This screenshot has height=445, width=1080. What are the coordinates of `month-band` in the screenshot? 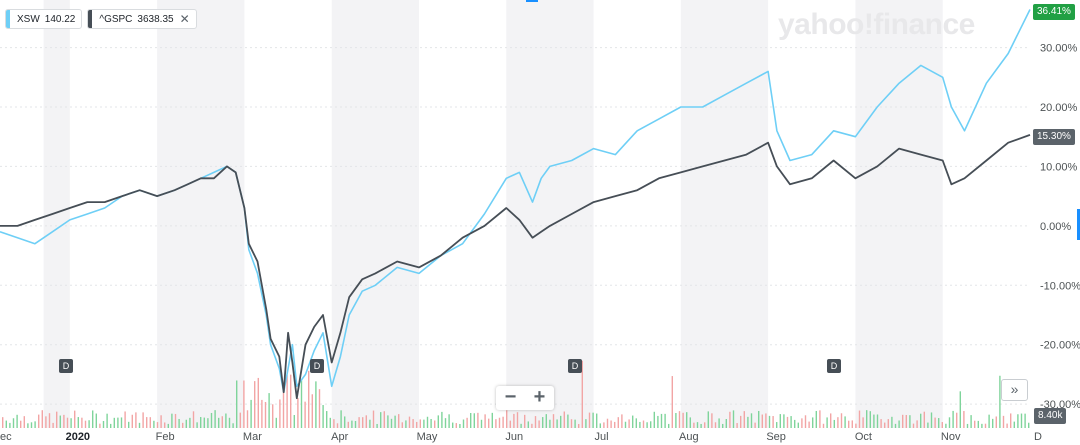 It's located at (201, 214).